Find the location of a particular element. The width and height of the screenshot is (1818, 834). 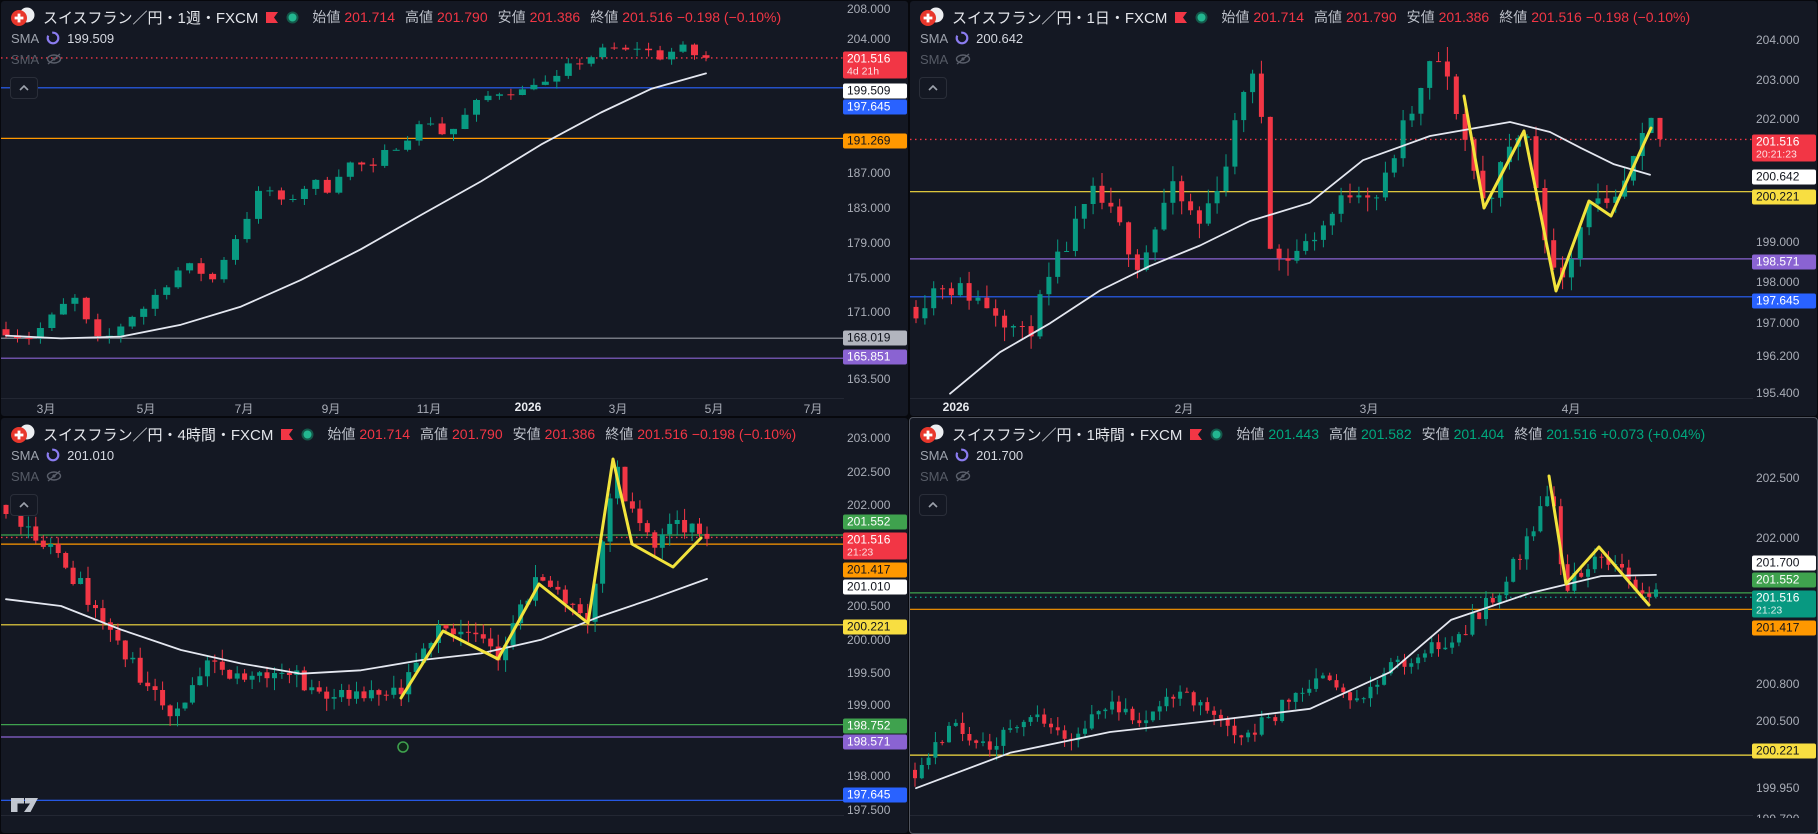

price-tick: 199.500 is located at coordinates (869, 673).